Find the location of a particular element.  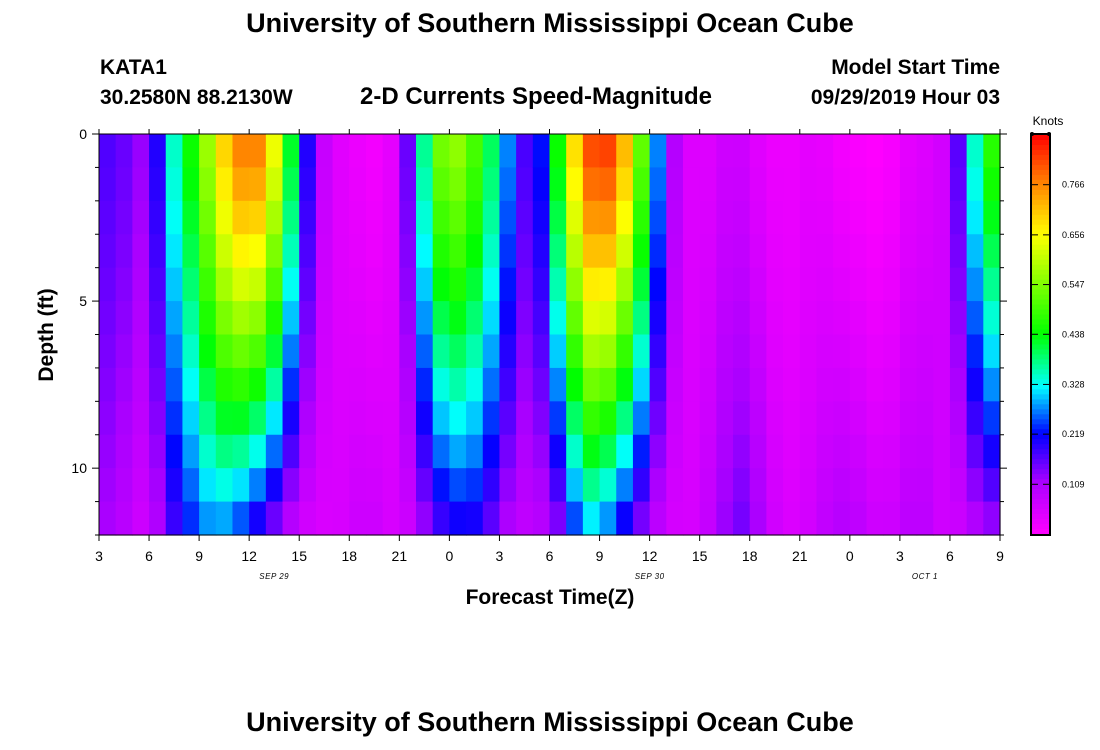

colorbar-ticks: 0.109 0.219 0.328 0.438 0.547 0.656 0.766 is located at coordinates (1057, 310).